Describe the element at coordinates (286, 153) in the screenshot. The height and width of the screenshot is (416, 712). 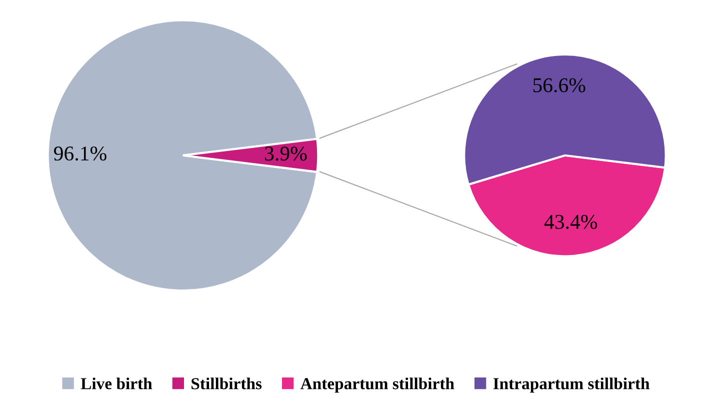
I see `data-label: 3.9%` at that location.